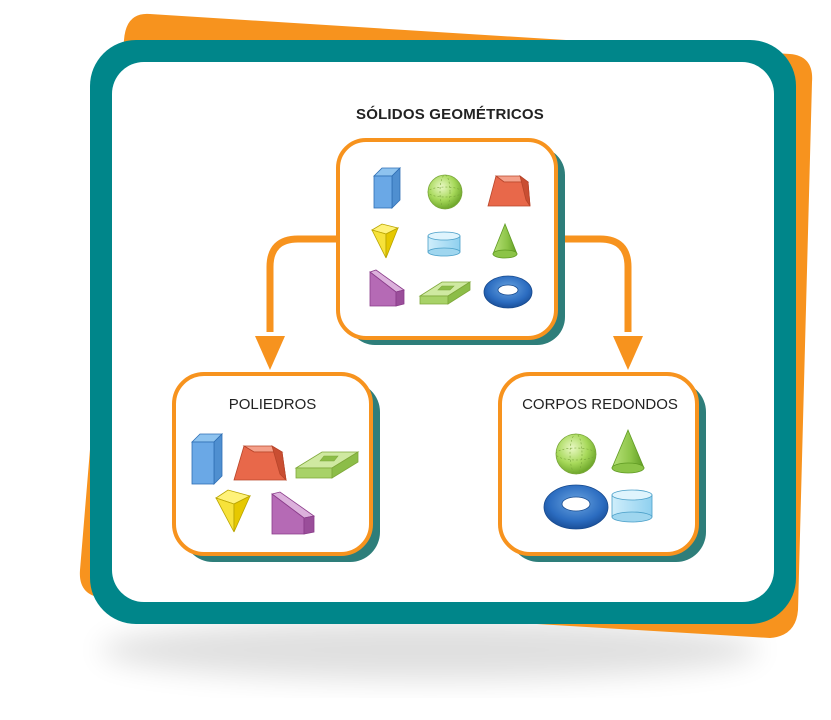 Image resolution: width=831 pixels, height=720 pixels. I want to click on card-shadow, so click(430, 650).